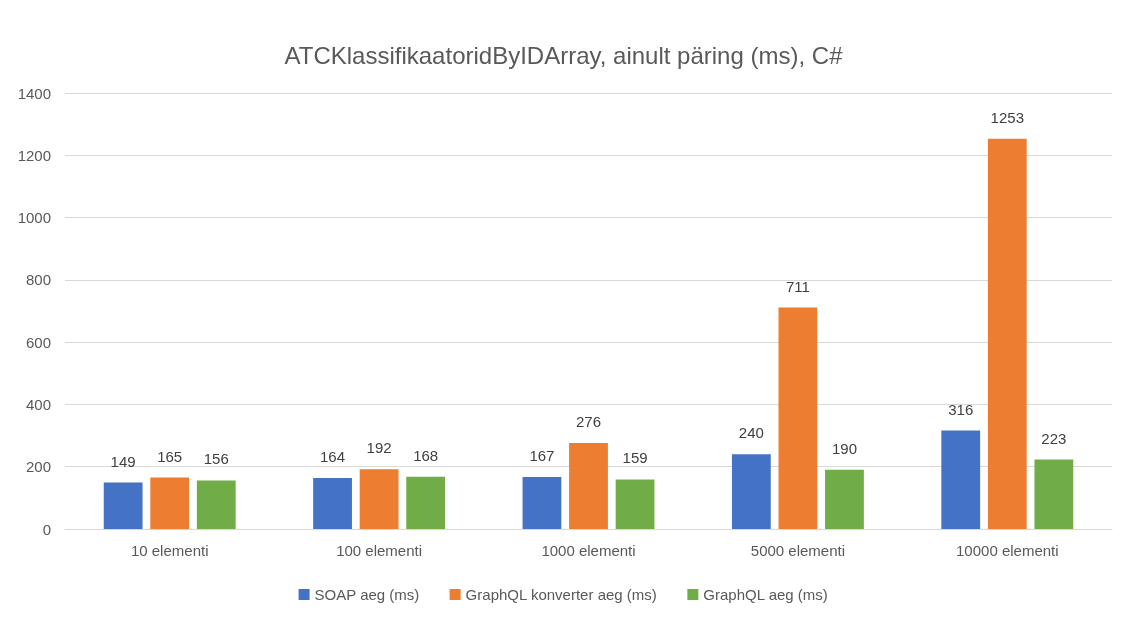  What do you see at coordinates (367, 594) in the screenshot?
I see `legend-label: SOAP aeg (ms)` at bounding box center [367, 594].